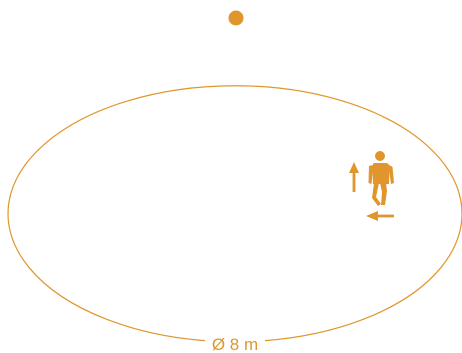 The height and width of the screenshot is (353, 462). Describe the element at coordinates (381, 178) in the screenshot. I see `walking-person-icon` at that location.